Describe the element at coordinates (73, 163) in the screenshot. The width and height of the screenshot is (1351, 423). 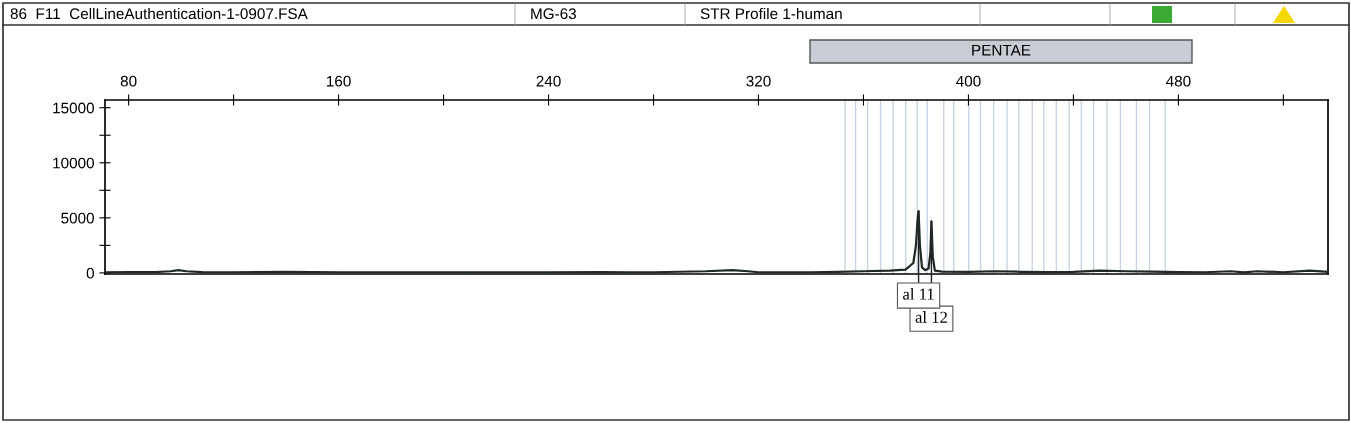
I see `y-tick-label: 10000` at that location.